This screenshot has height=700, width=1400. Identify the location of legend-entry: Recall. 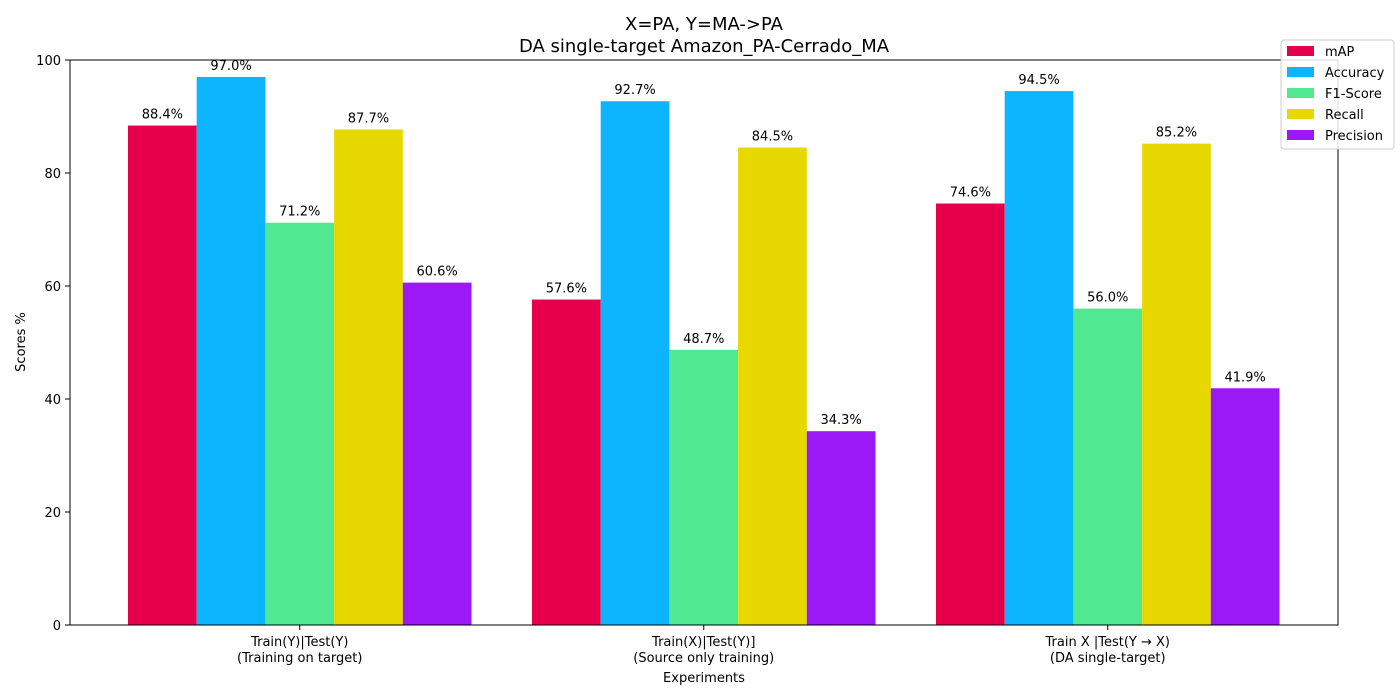
(1344, 115).